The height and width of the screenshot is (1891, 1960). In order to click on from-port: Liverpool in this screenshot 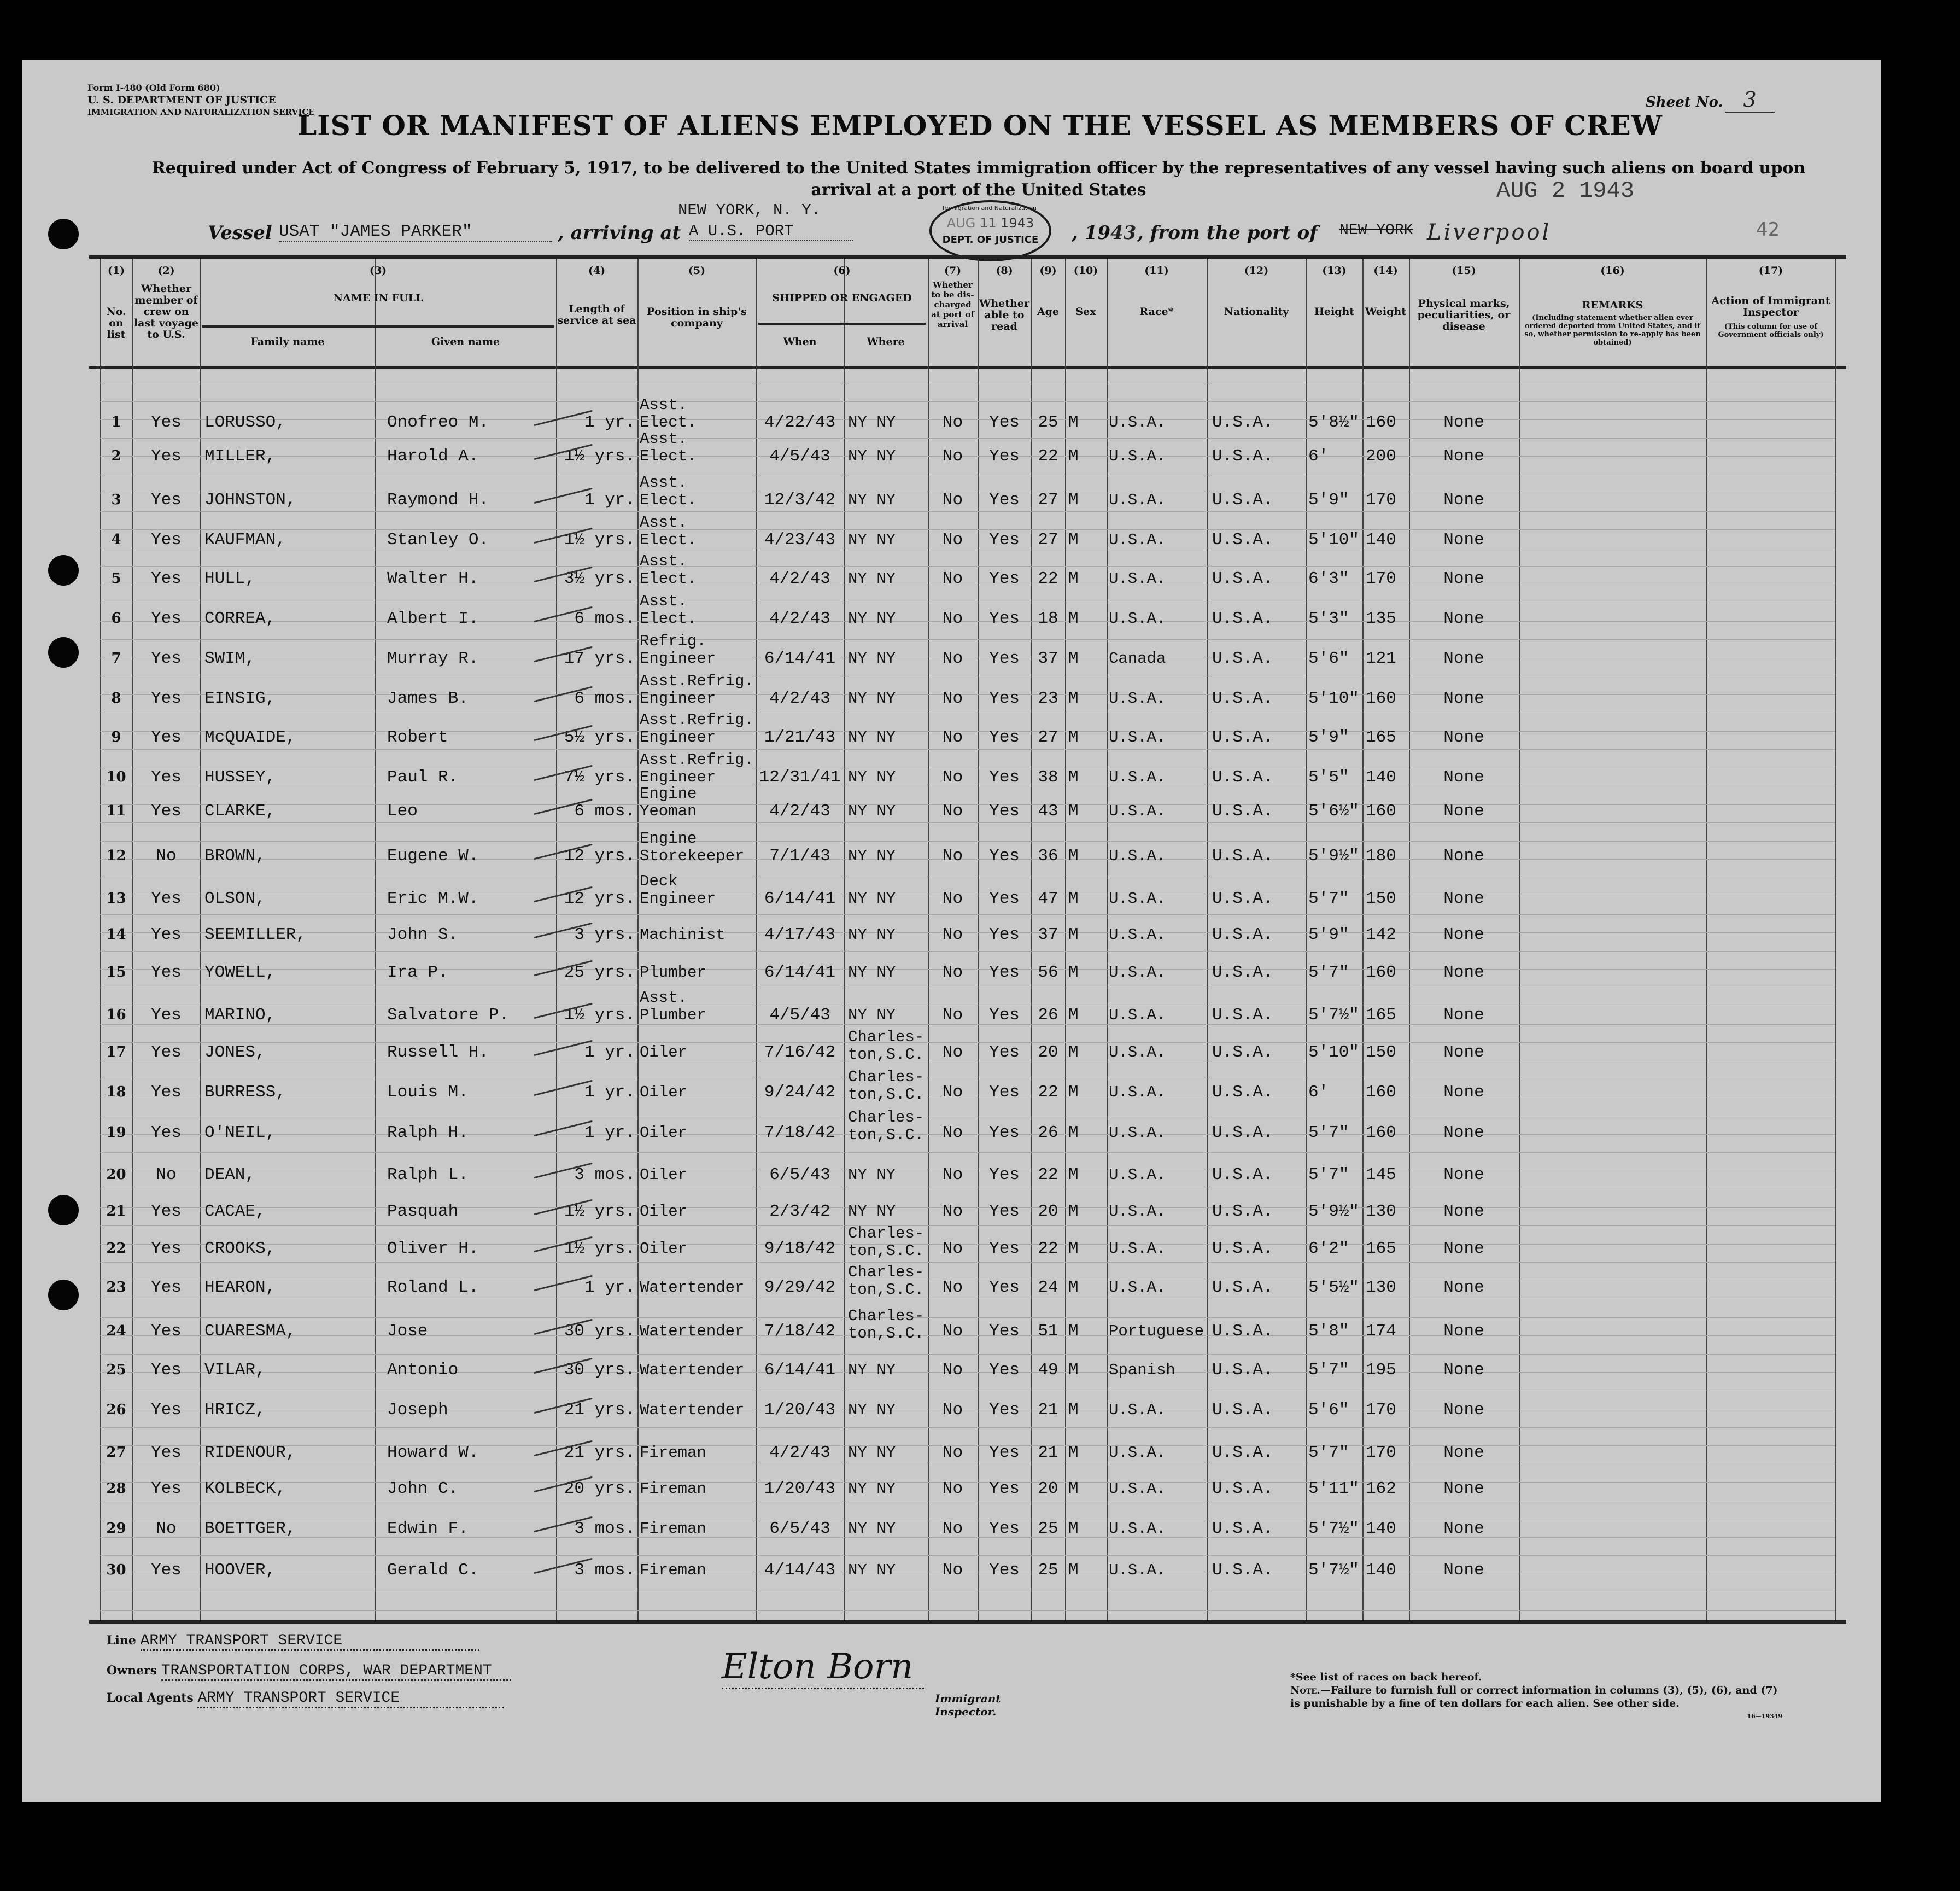, I will do `click(1489, 232)`.